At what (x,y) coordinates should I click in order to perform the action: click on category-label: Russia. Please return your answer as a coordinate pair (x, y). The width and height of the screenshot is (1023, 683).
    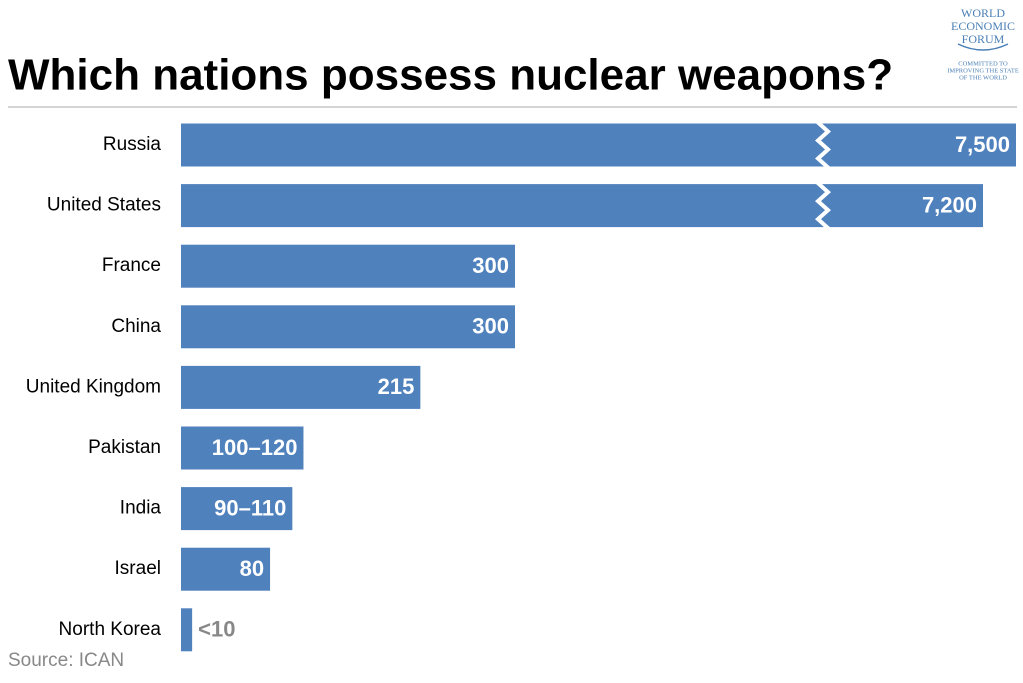
    Looking at the image, I should click on (132, 144).